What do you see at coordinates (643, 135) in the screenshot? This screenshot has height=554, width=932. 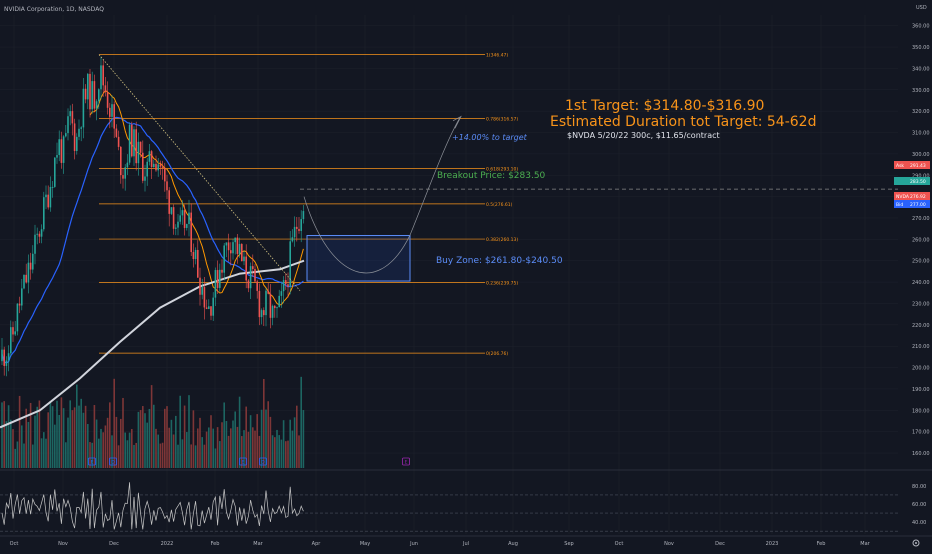 I see `option-note-text: $NVDA 5/20/22 300c, $11.65/contract` at bounding box center [643, 135].